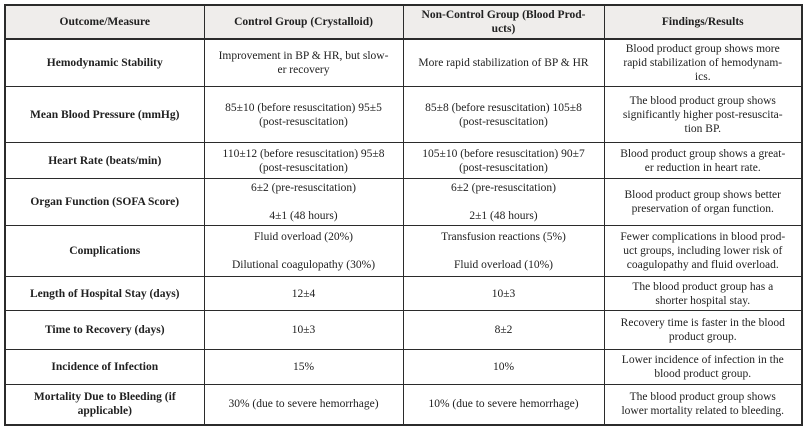 Image resolution: width=805 pixels, height=426 pixels. I want to click on cell-control: 10±3, so click(303, 330).